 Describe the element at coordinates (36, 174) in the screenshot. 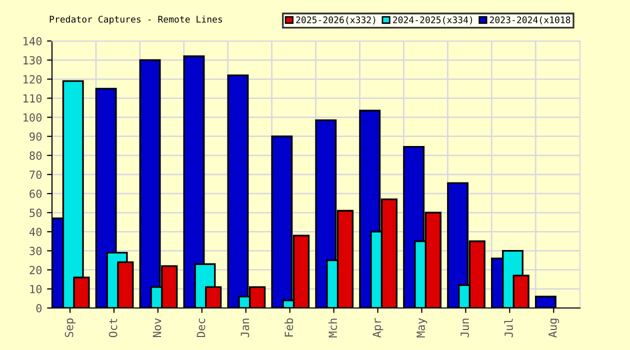

I see `y-tick-label: 70` at that location.